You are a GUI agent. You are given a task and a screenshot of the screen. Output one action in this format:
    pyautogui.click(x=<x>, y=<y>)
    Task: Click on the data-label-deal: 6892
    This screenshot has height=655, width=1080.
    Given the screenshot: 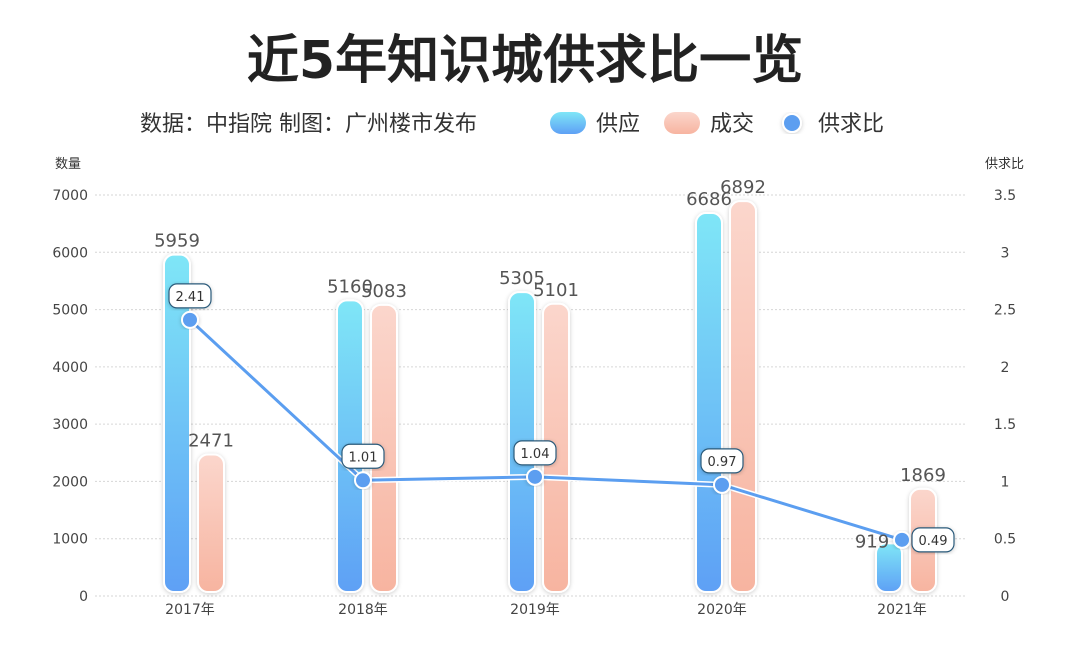 What is the action you would take?
    pyautogui.click(x=743, y=187)
    